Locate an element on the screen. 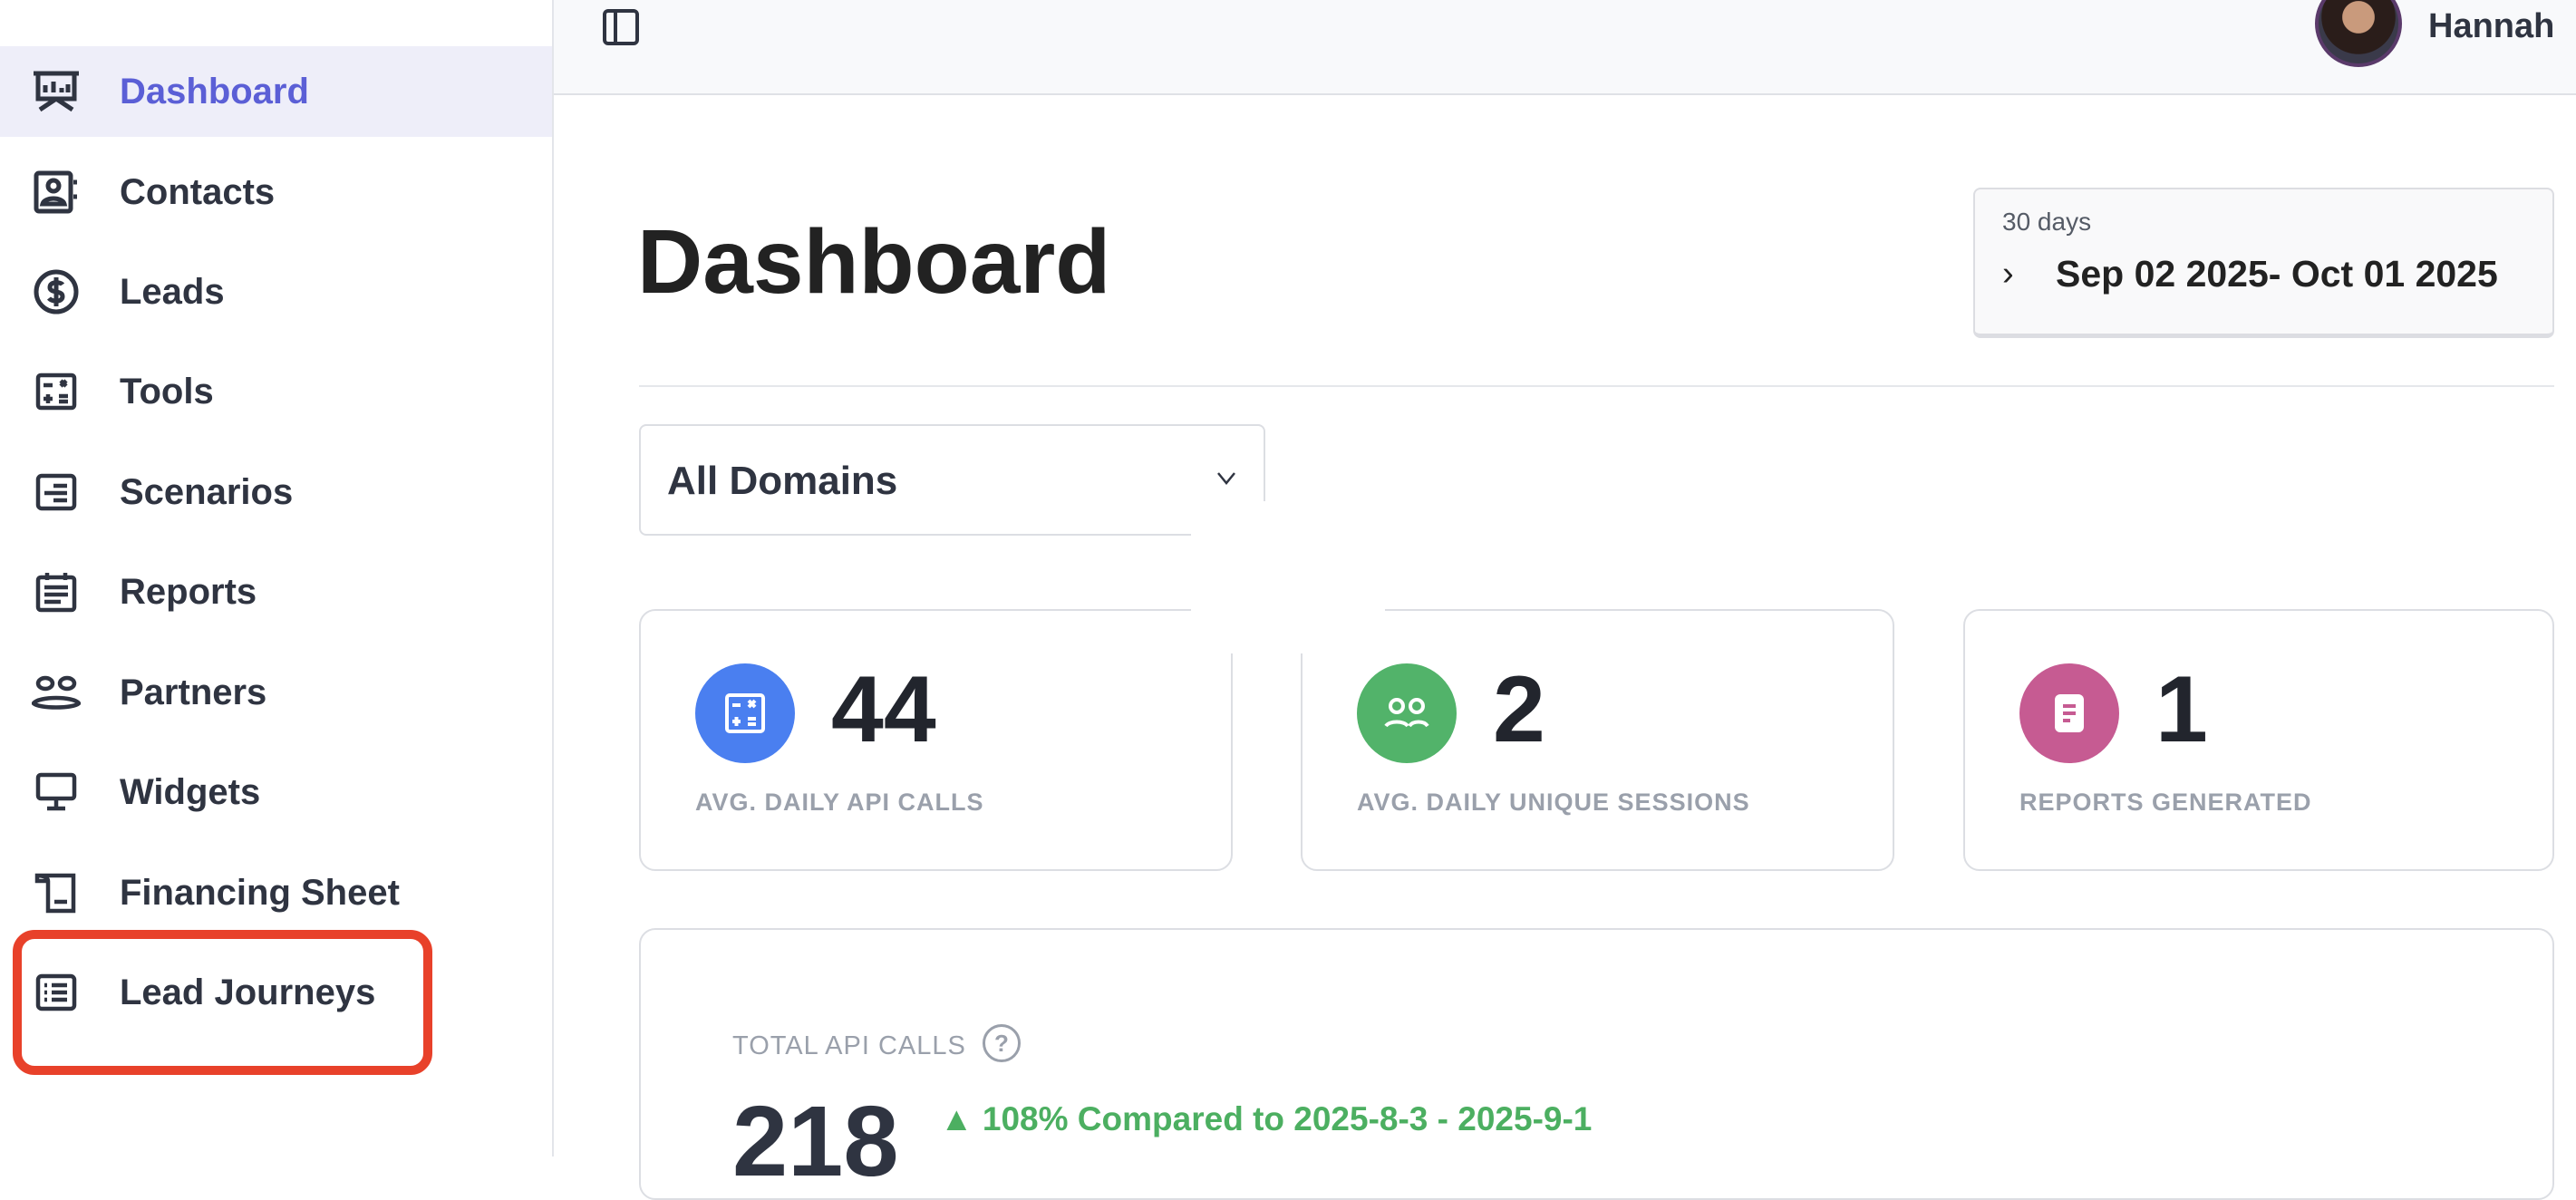  monitor-icon is located at coordinates (56, 792).